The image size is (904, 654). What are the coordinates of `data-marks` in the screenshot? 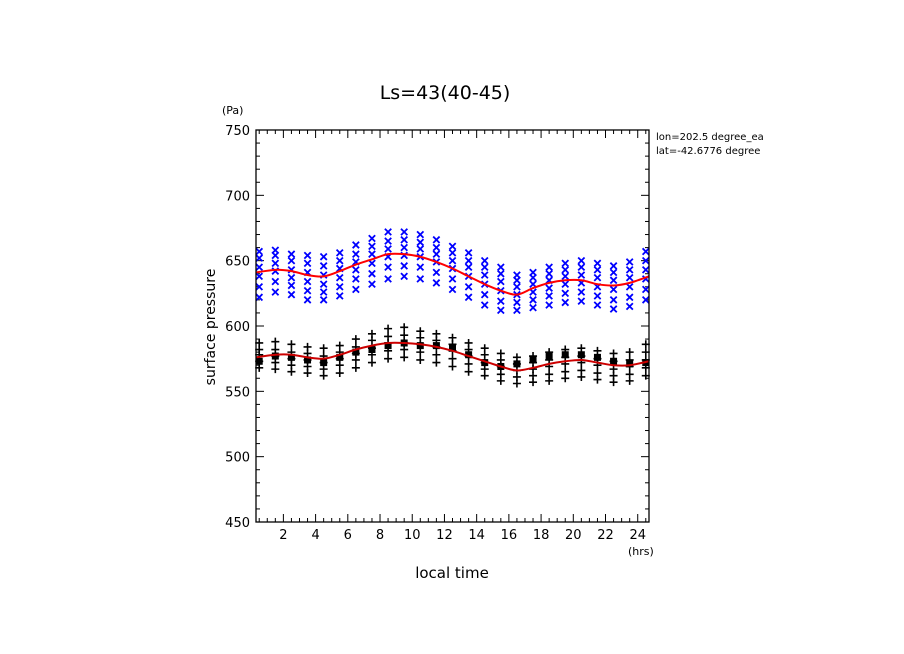 It's located at (452, 308).